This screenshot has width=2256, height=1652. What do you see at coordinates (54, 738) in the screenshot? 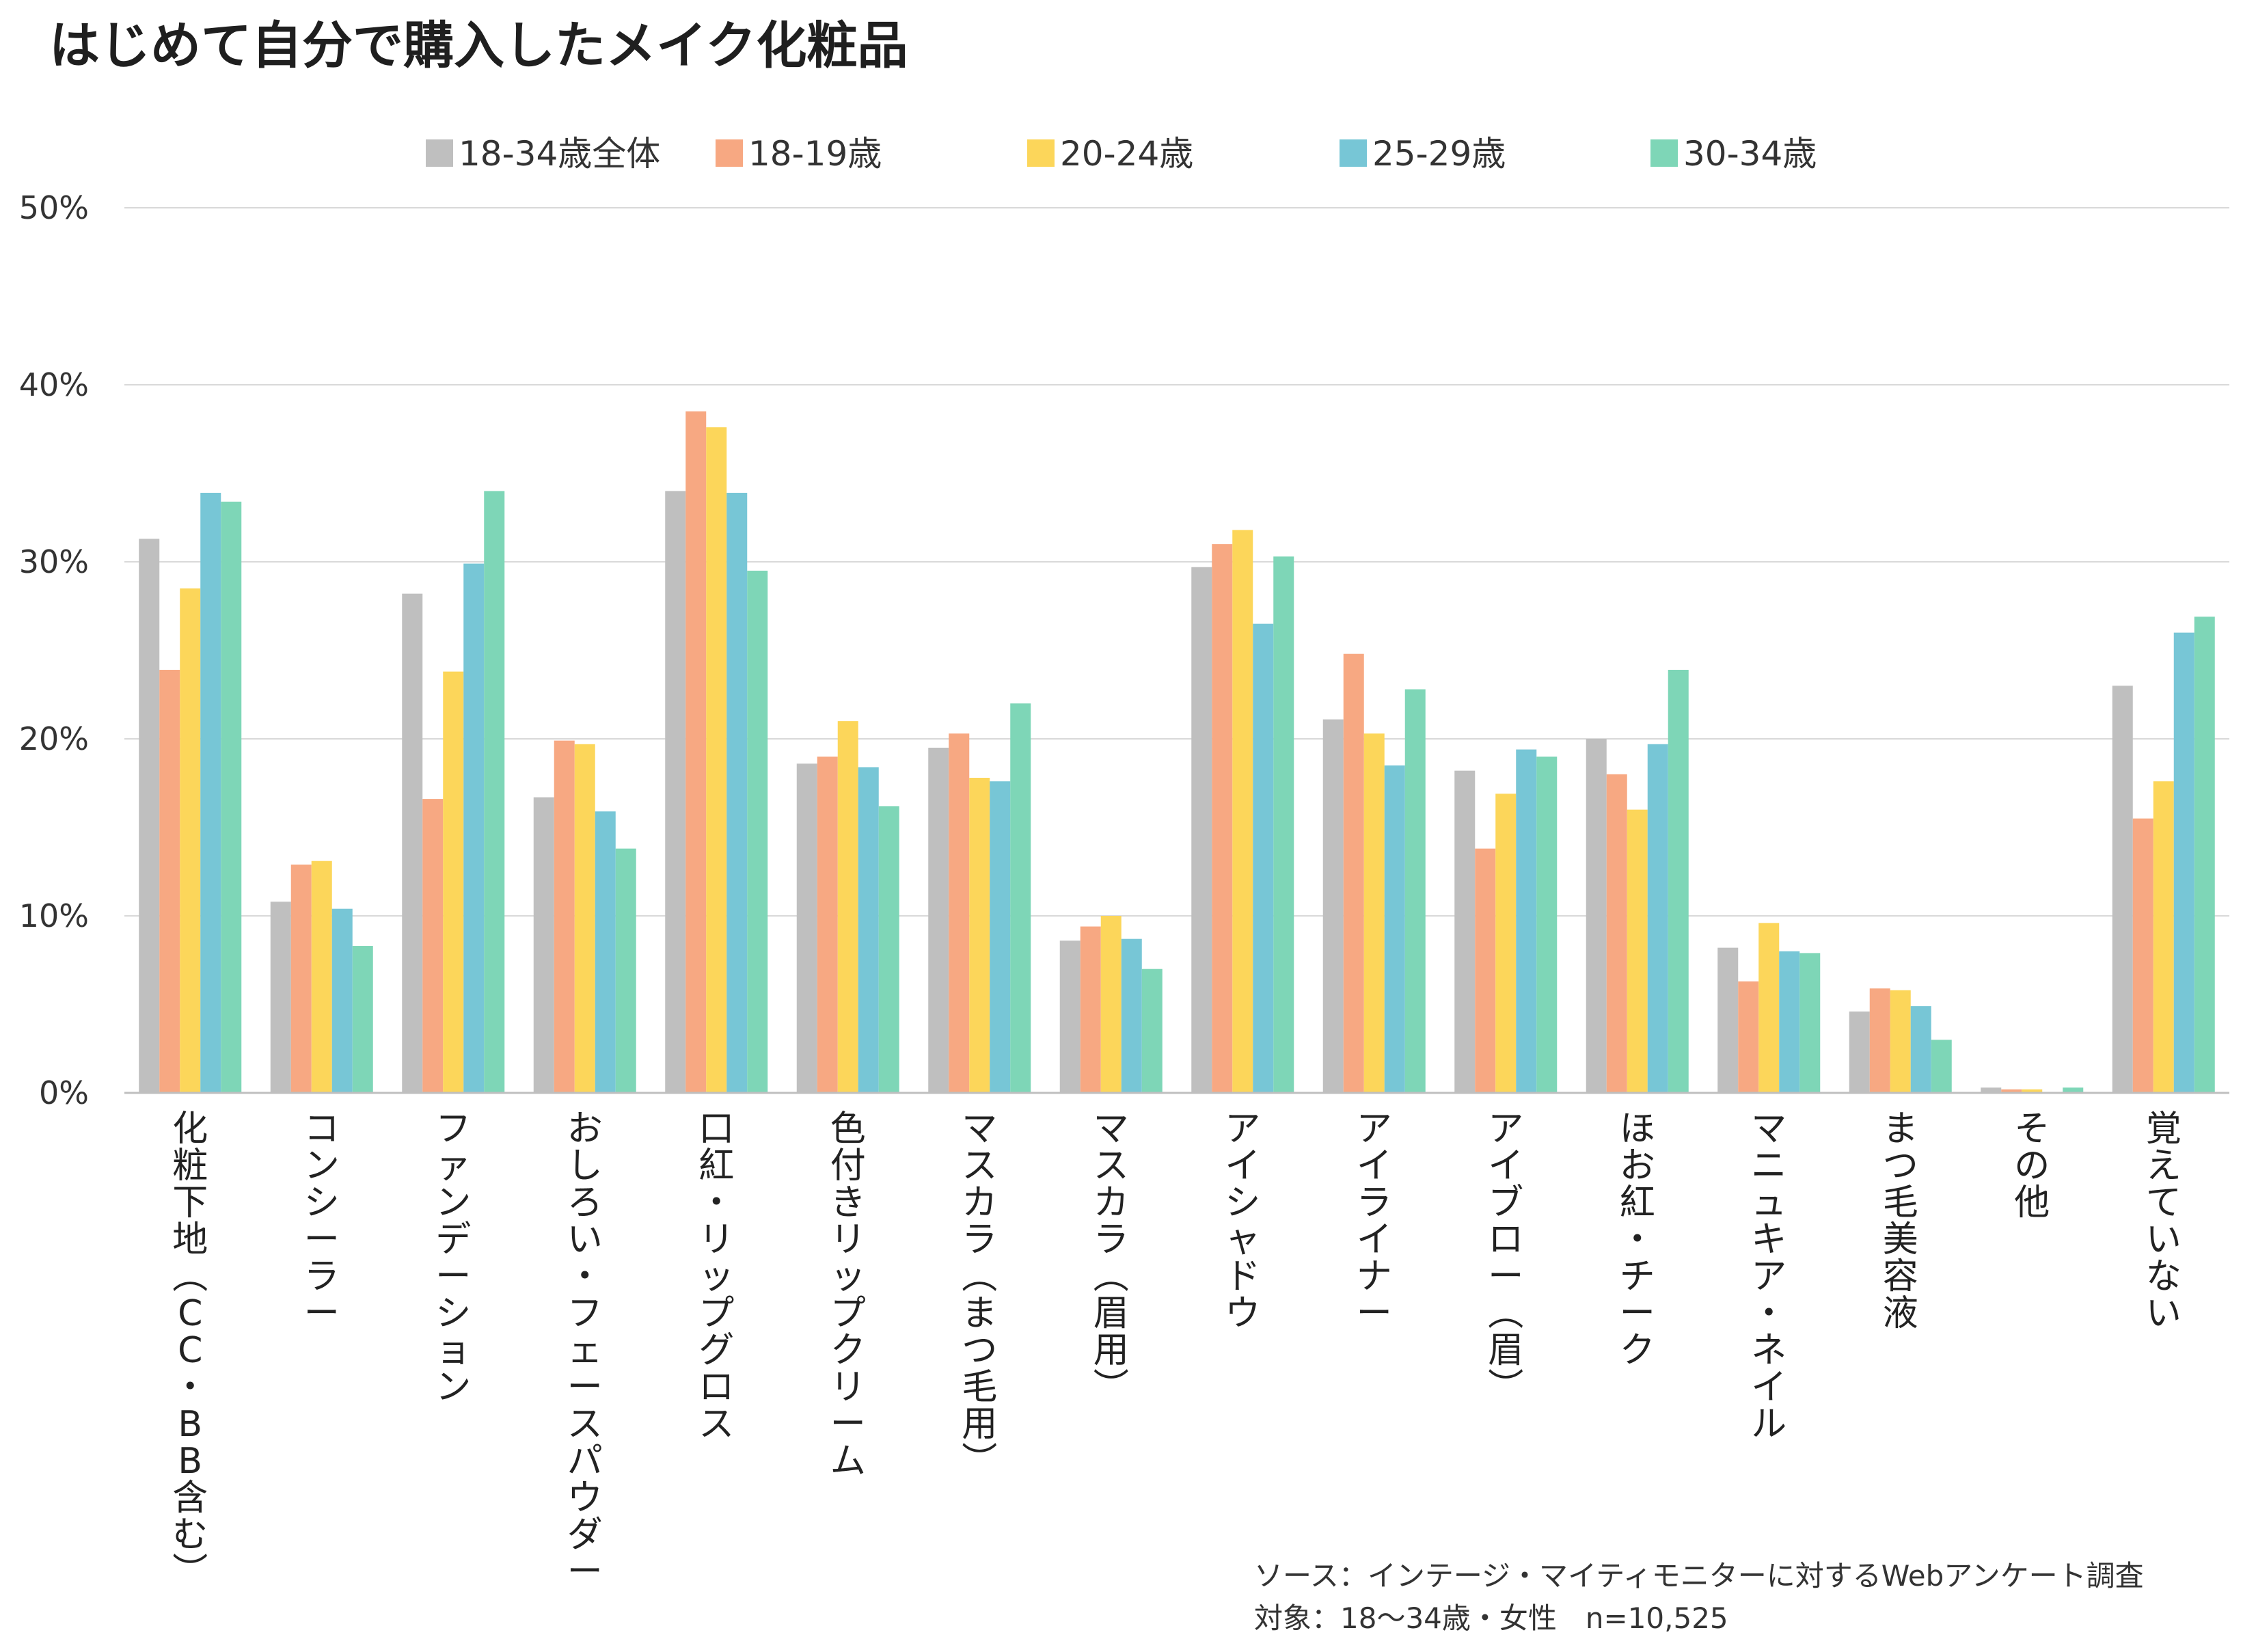
I see `y-tick-label: 20%` at bounding box center [54, 738].